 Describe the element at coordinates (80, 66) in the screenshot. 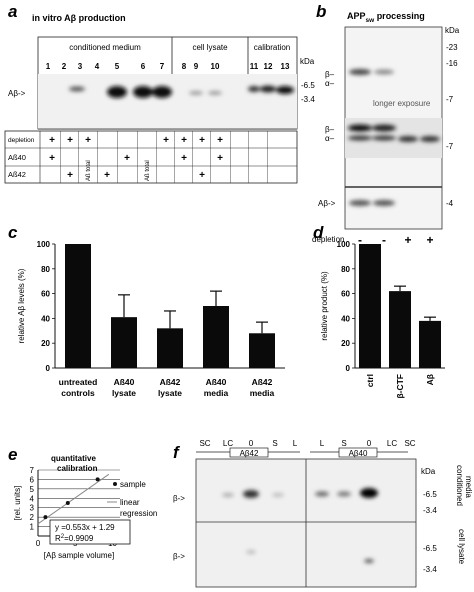

I see `lane-number: 3` at that location.